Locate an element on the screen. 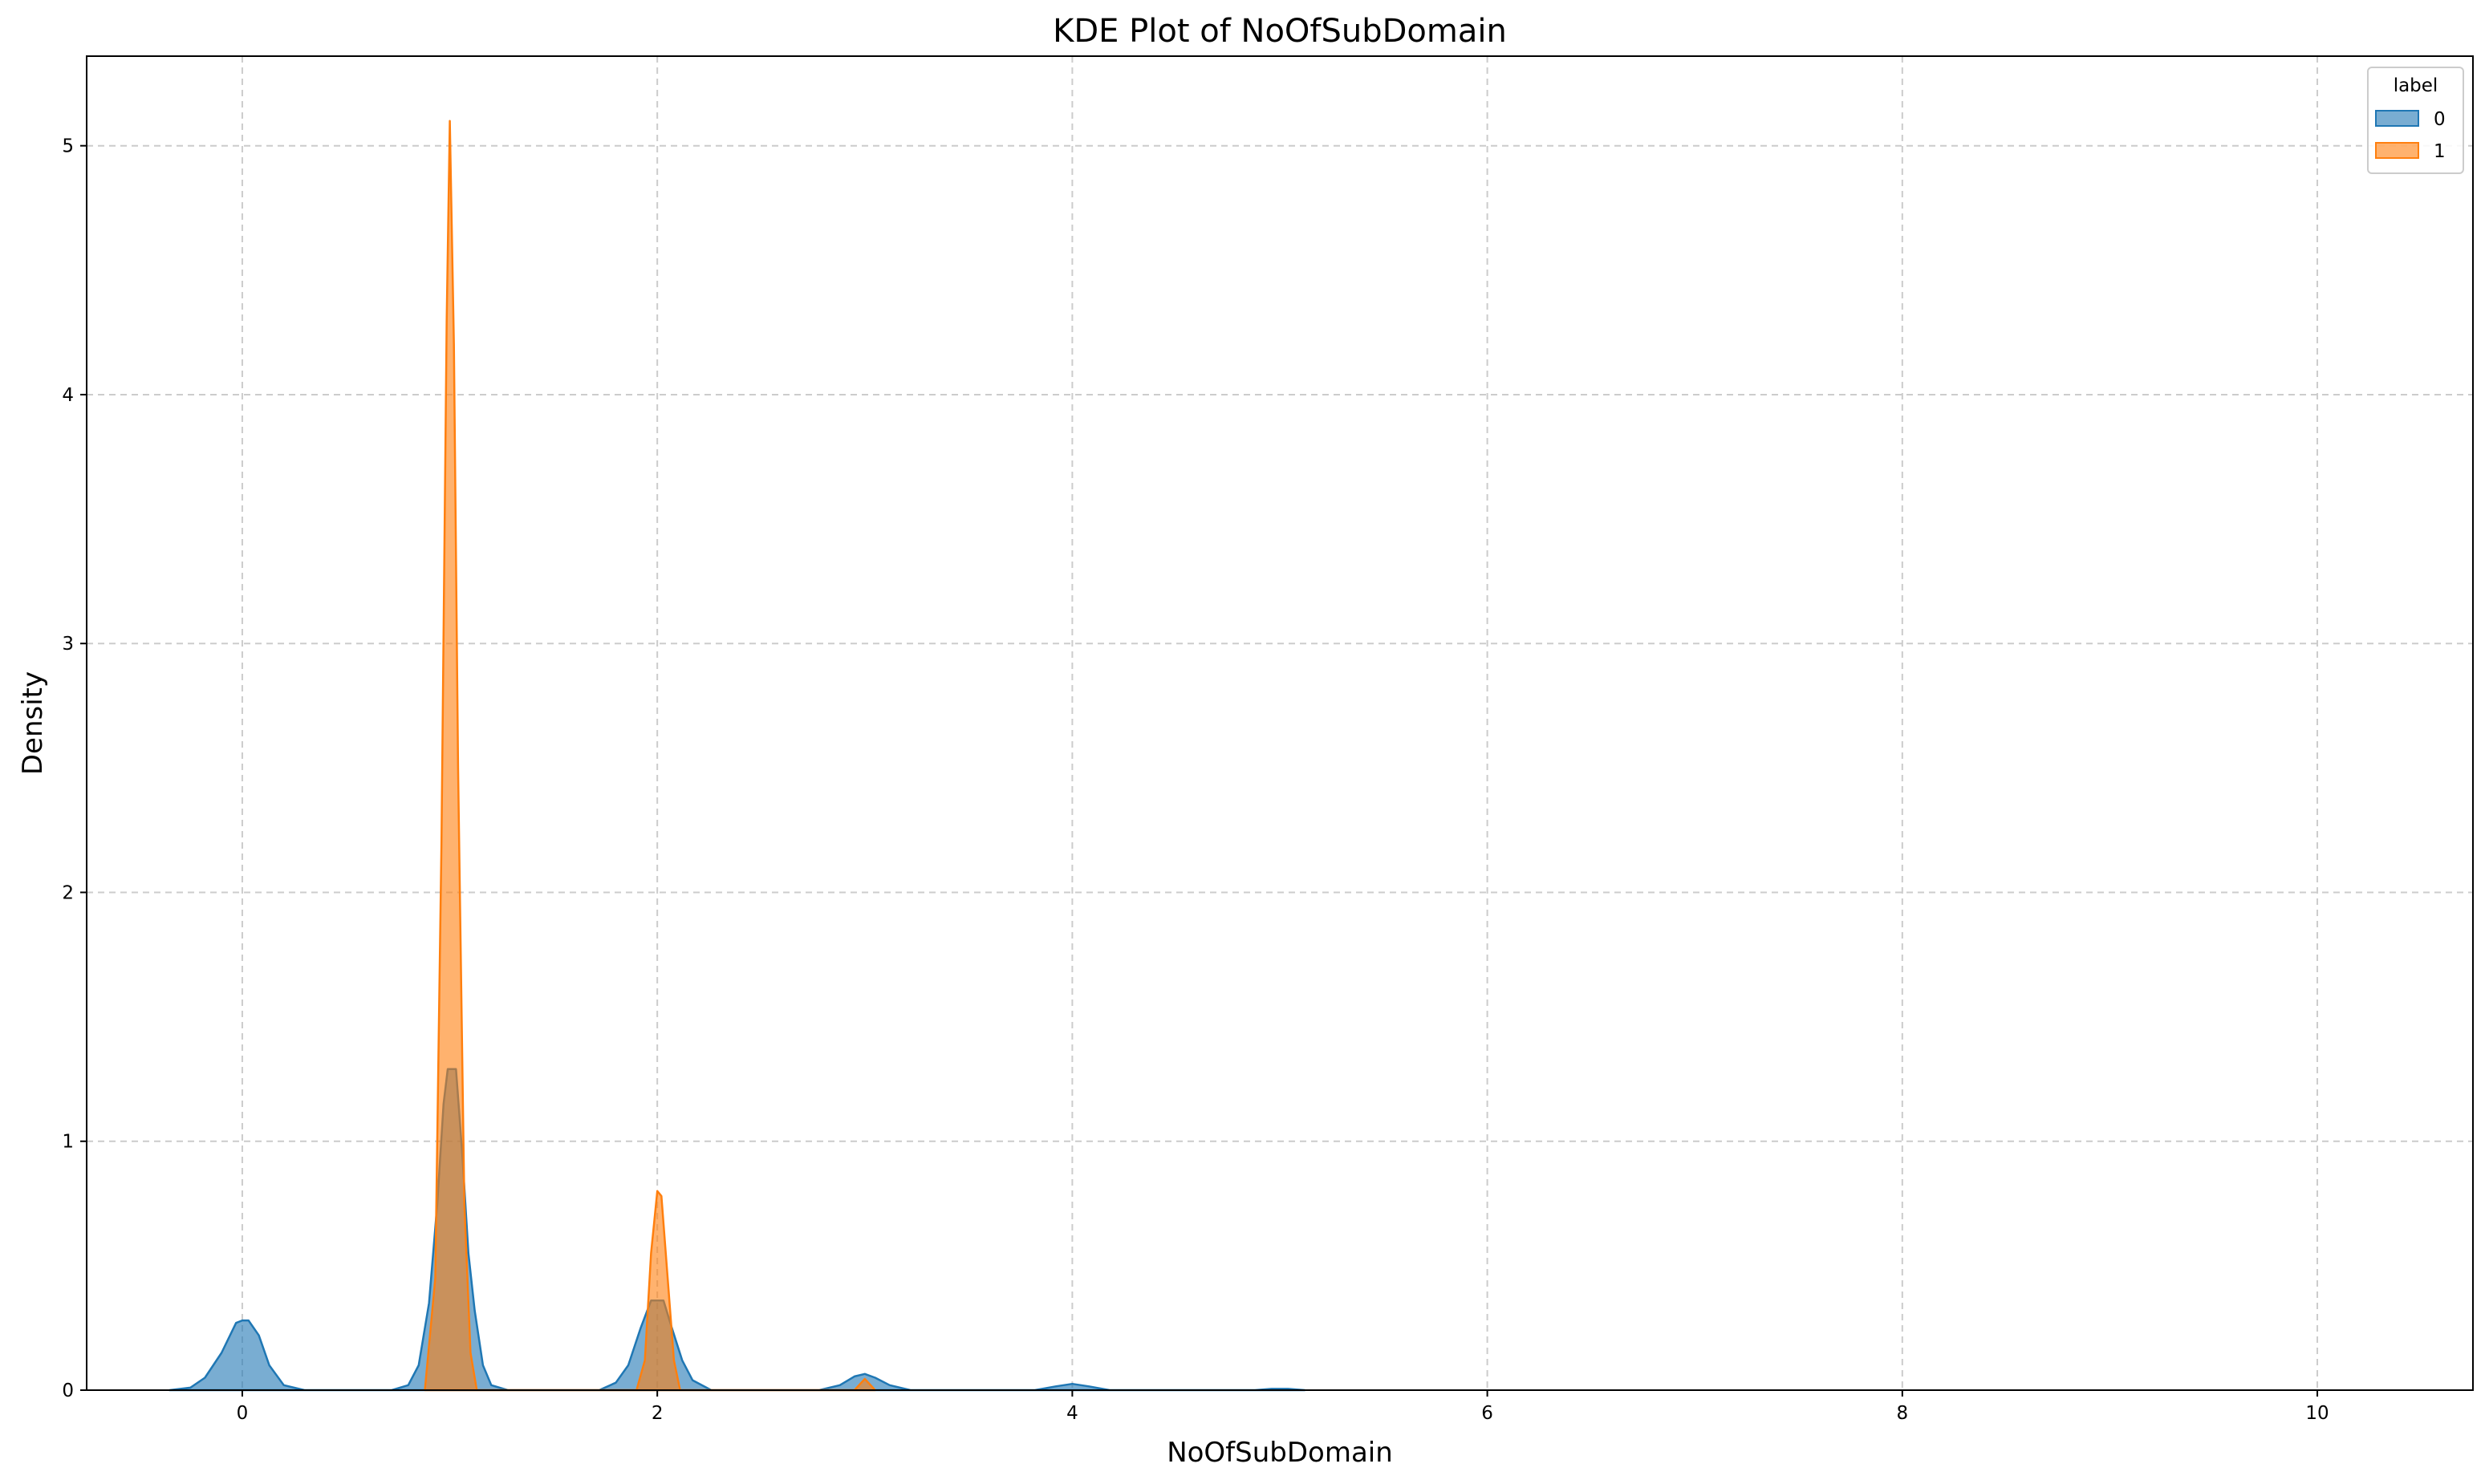 The width and height of the screenshot is (2489, 1484). y-axis-label: Density is located at coordinates (33, 723).